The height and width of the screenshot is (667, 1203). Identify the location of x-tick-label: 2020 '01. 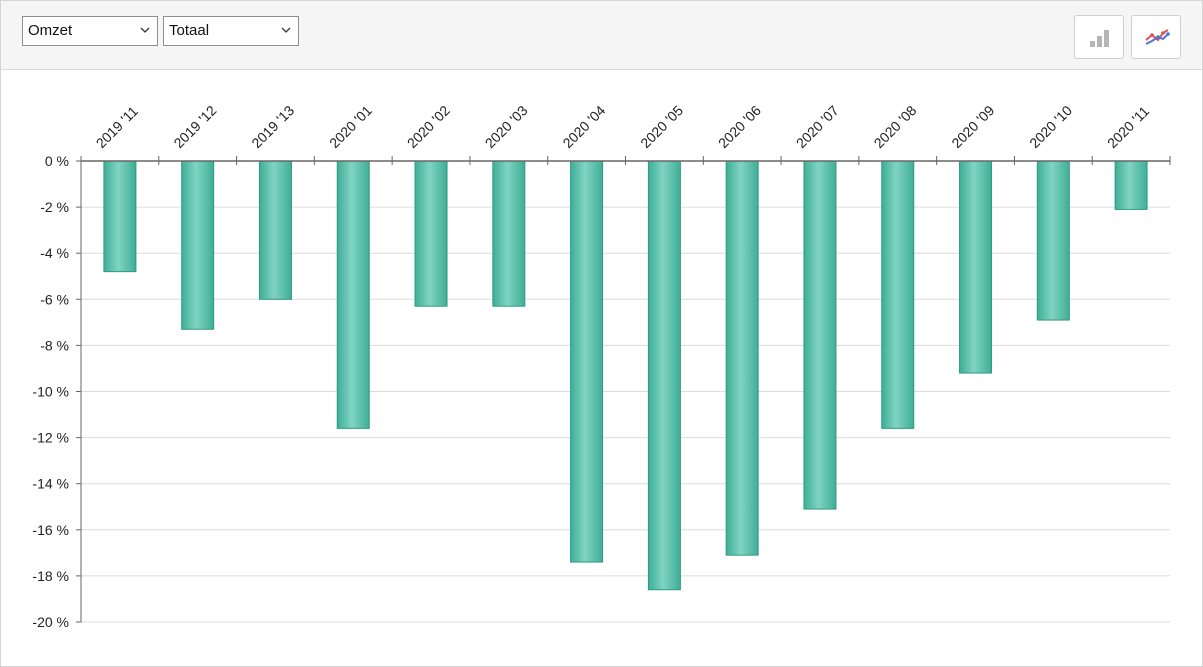
(350, 126).